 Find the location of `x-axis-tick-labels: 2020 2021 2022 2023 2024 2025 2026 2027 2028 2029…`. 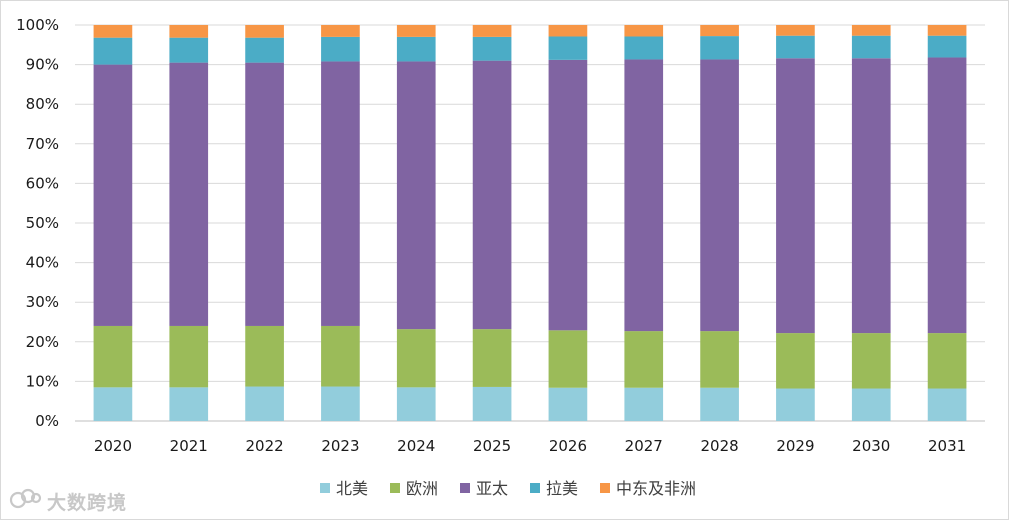

x-axis-tick-labels: 2020 2021 2022 2023 2024 2025 2026 2027 2028 2029… is located at coordinates (530, 446).